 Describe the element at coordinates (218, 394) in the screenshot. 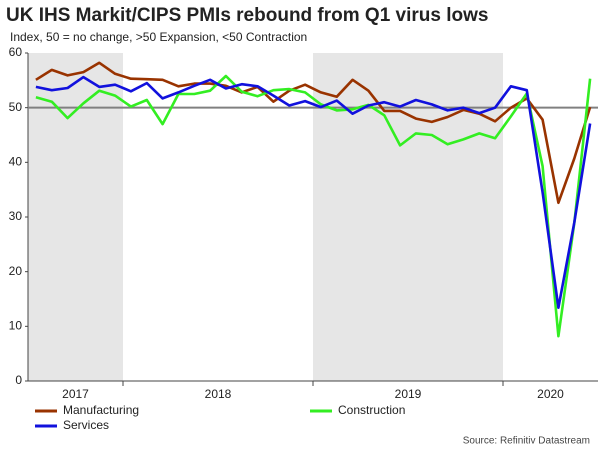

I see `x-tick-label: 2018` at that location.